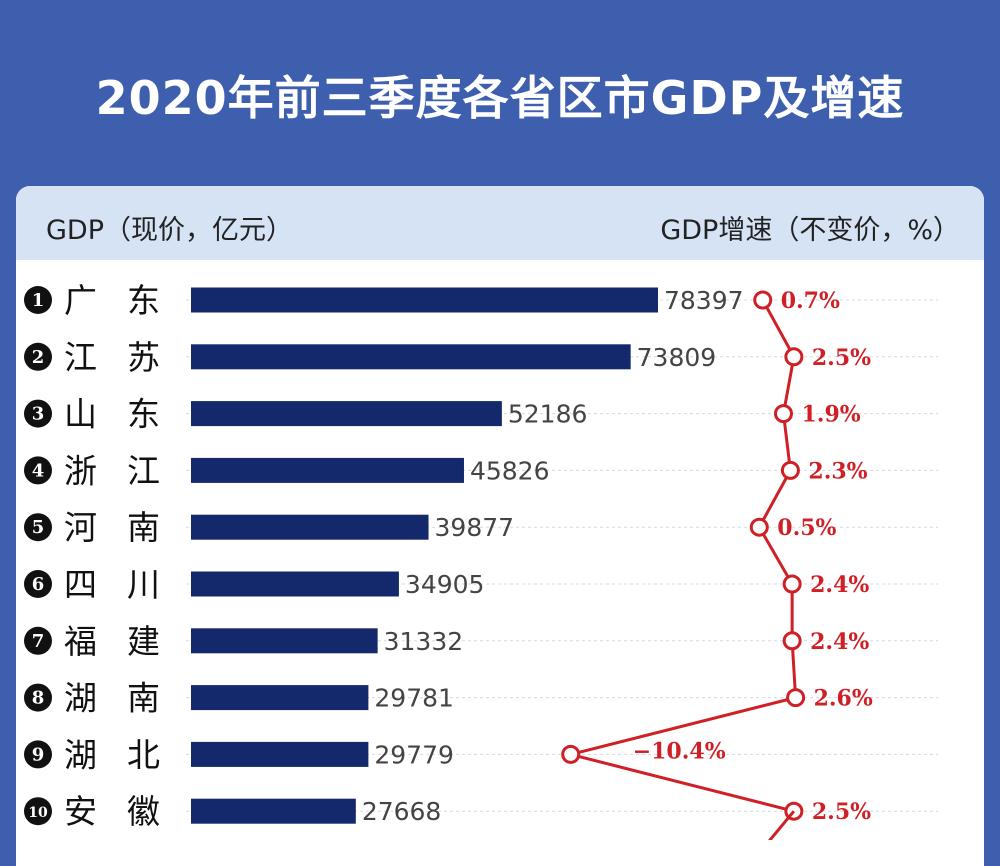 This screenshot has height=866, width=1000. Describe the element at coordinates (704, 300) in the screenshot. I see `gdp-value-label: 78397` at that location.